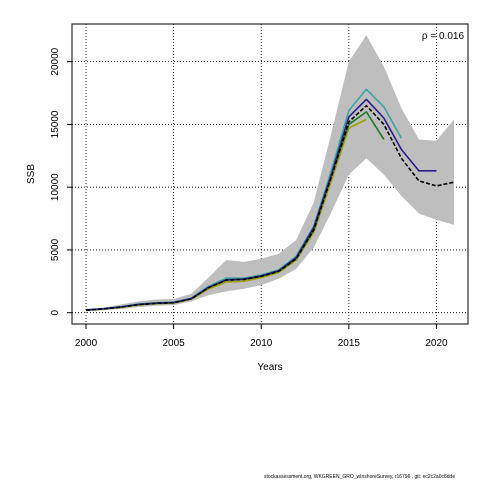  I want to click on y-tick-label-1: 5000, so click(55, 249).